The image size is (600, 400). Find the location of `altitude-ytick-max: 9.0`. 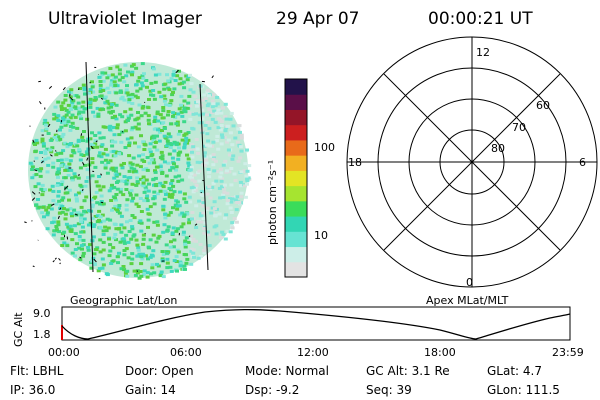

altitude-ytick-max: 9.0 is located at coordinates (42, 313).